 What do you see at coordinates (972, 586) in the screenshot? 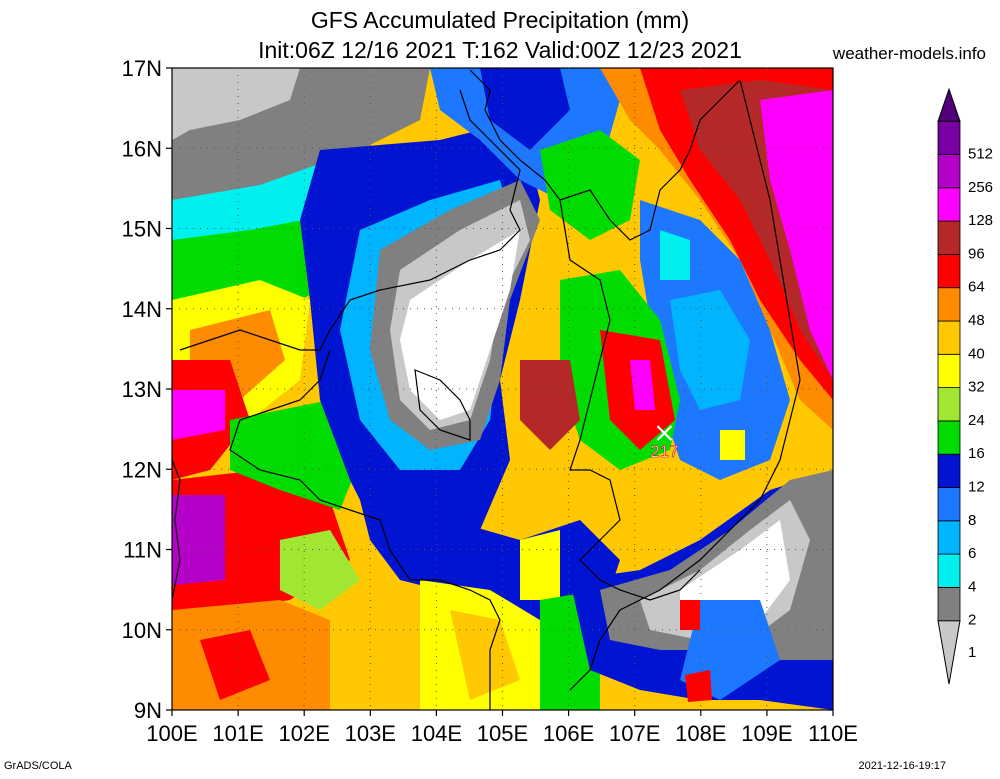
I see `legend-label: 4` at bounding box center [972, 586].